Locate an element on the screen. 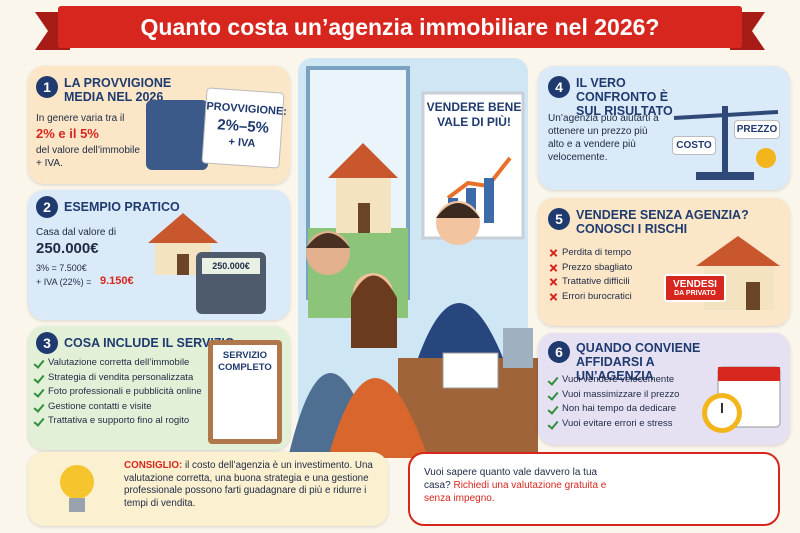  section-line: + IVA (22%) = is located at coordinates (64, 282).